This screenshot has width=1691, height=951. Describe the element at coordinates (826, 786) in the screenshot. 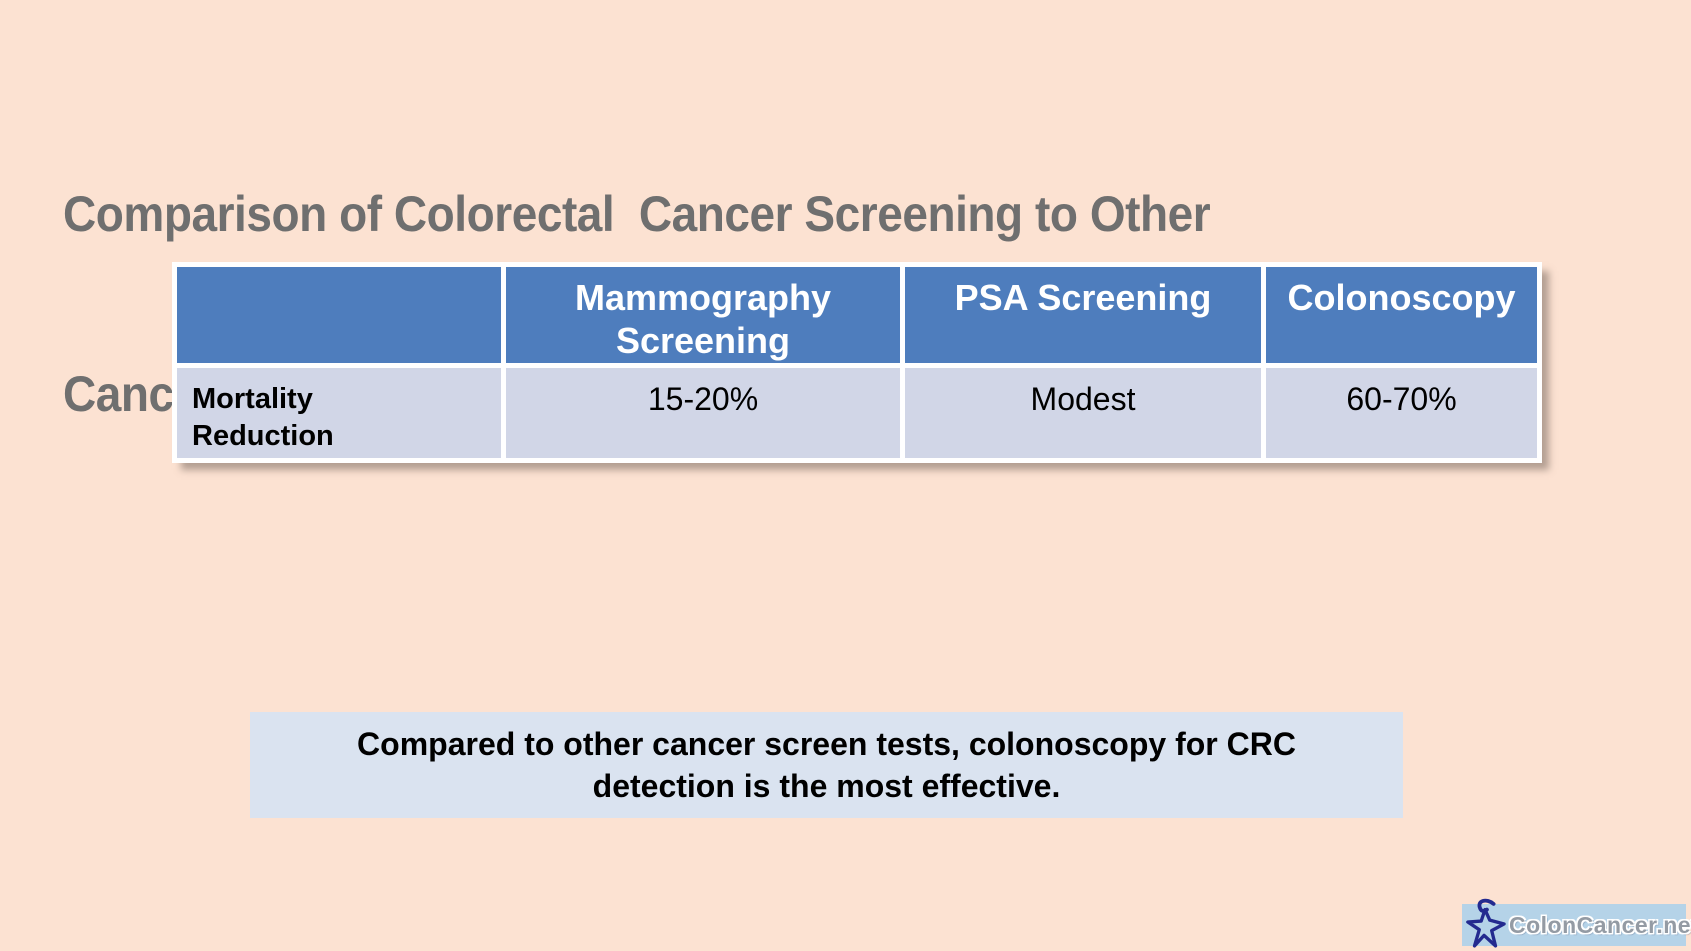

I see `callout-text-line2: detection is the most effective.` at that location.